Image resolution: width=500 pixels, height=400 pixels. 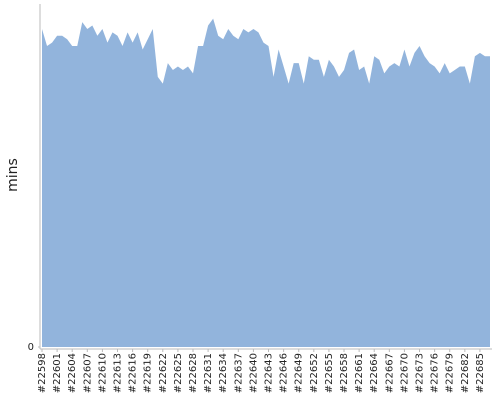 I want to click on x-tick-label: #22661, so click(x=359, y=373).